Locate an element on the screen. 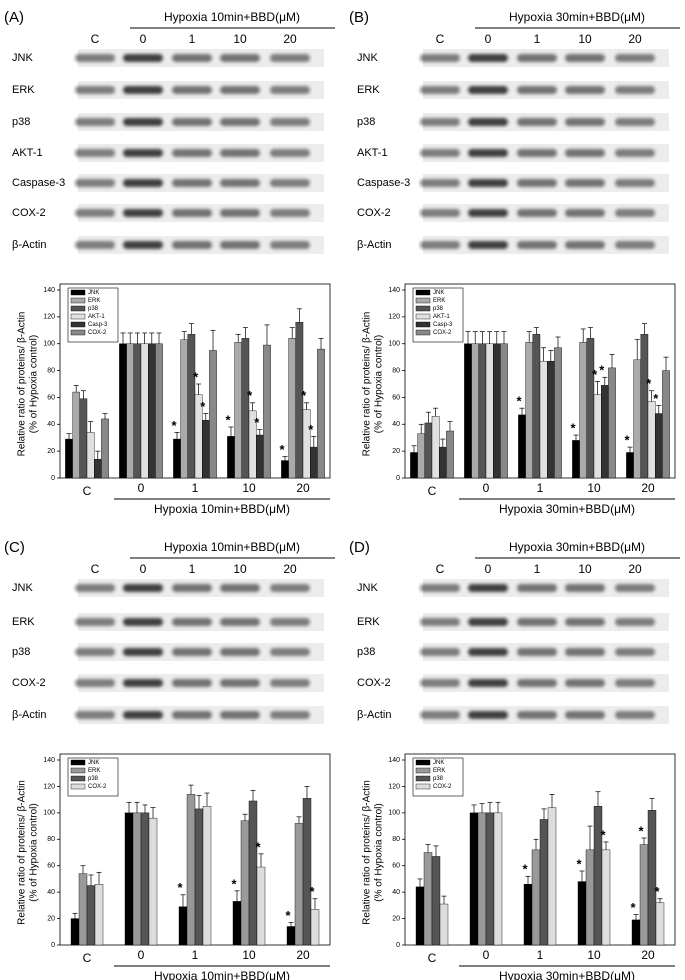  y-tick-label: 0 is located at coordinates (398, 478).